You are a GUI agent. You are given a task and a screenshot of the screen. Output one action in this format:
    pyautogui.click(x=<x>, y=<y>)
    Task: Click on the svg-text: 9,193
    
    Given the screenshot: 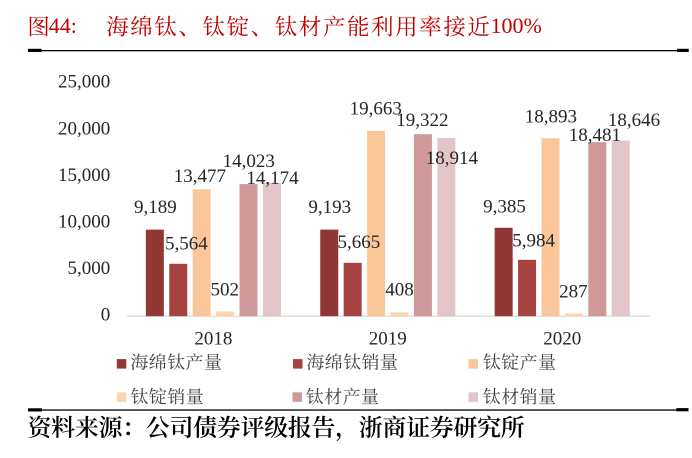 What is the action you would take?
    pyautogui.click(x=329, y=207)
    